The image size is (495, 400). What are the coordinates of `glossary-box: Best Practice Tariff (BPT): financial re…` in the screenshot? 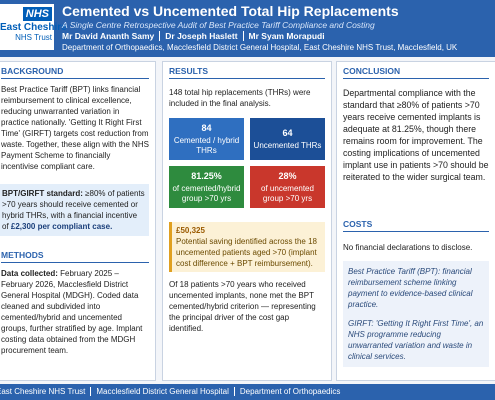 It's located at (416, 314).